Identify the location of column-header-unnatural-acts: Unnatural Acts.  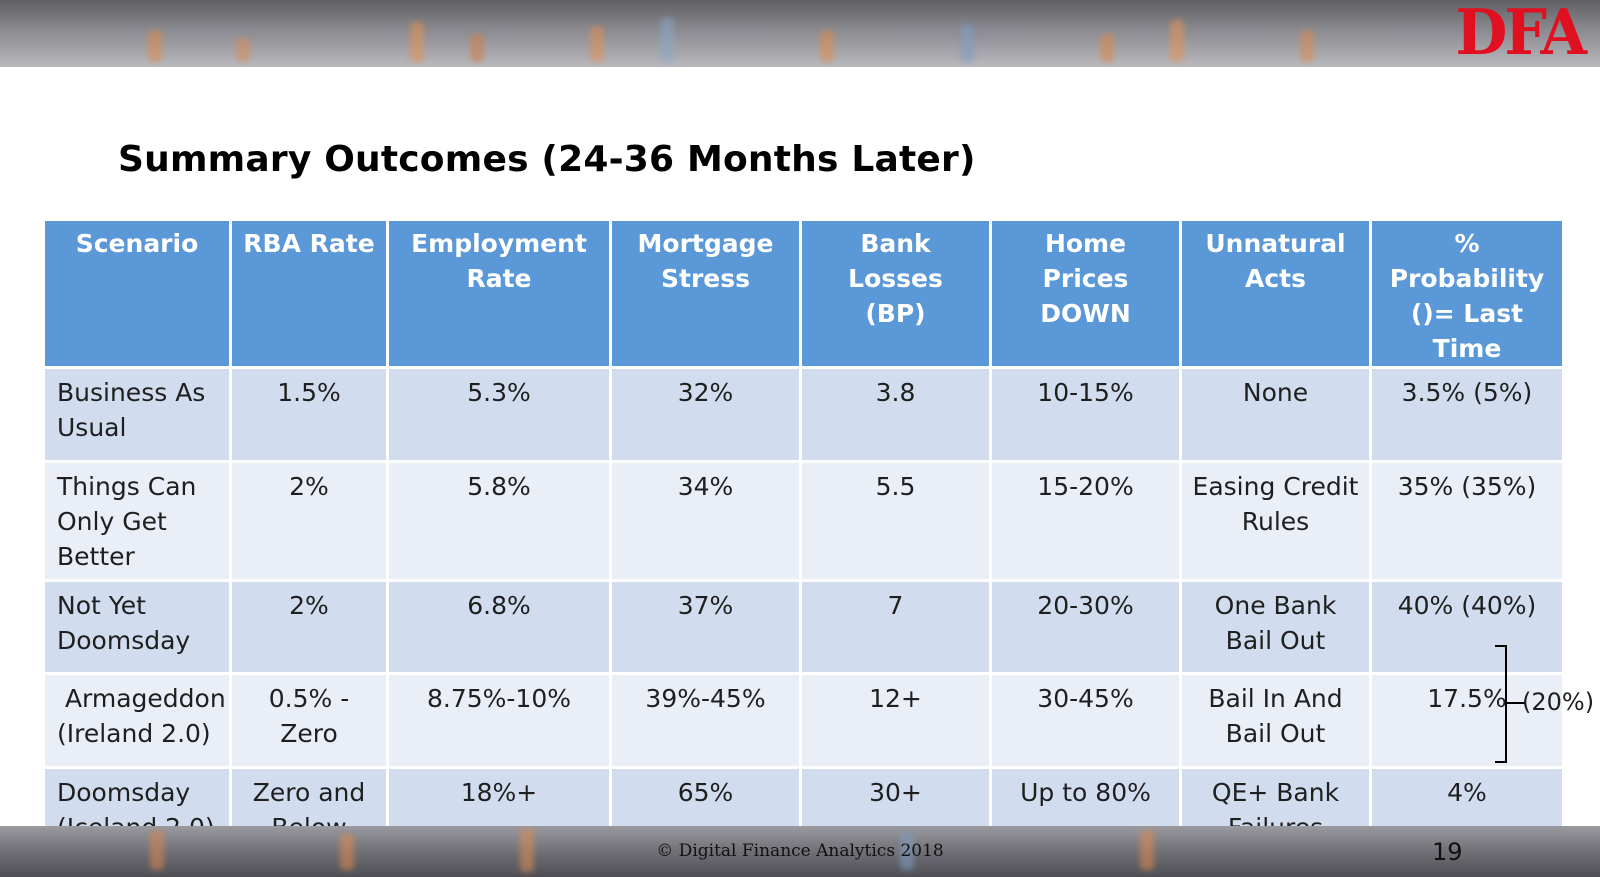
(1275, 293).